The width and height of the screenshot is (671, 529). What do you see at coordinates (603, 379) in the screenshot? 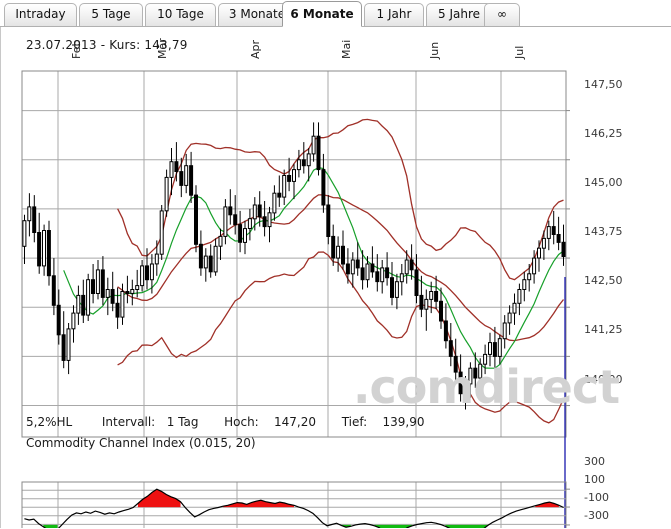
I see `price-axis-tick: 140,00` at bounding box center [603, 379].